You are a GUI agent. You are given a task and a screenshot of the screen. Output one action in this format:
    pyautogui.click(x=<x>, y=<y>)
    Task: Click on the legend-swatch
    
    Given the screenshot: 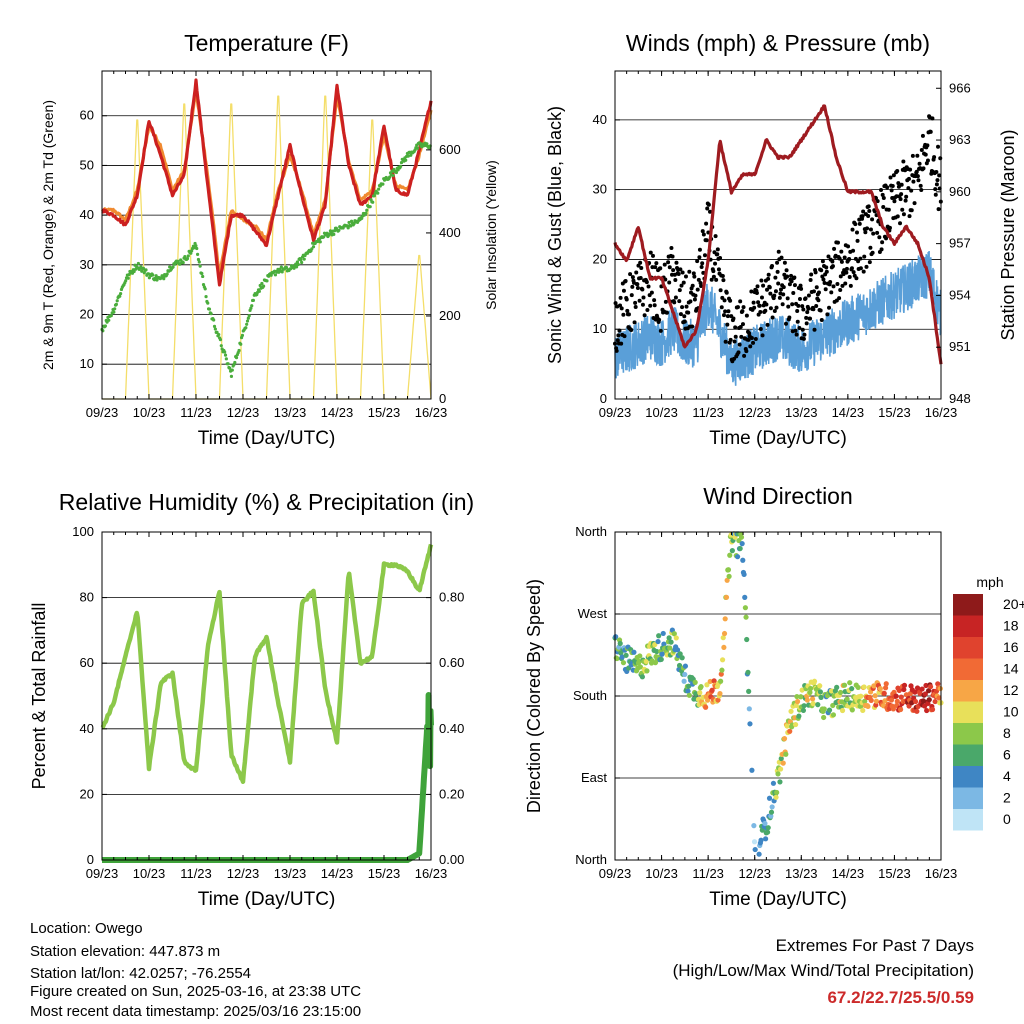 What is the action you would take?
    pyautogui.click(x=968, y=755)
    